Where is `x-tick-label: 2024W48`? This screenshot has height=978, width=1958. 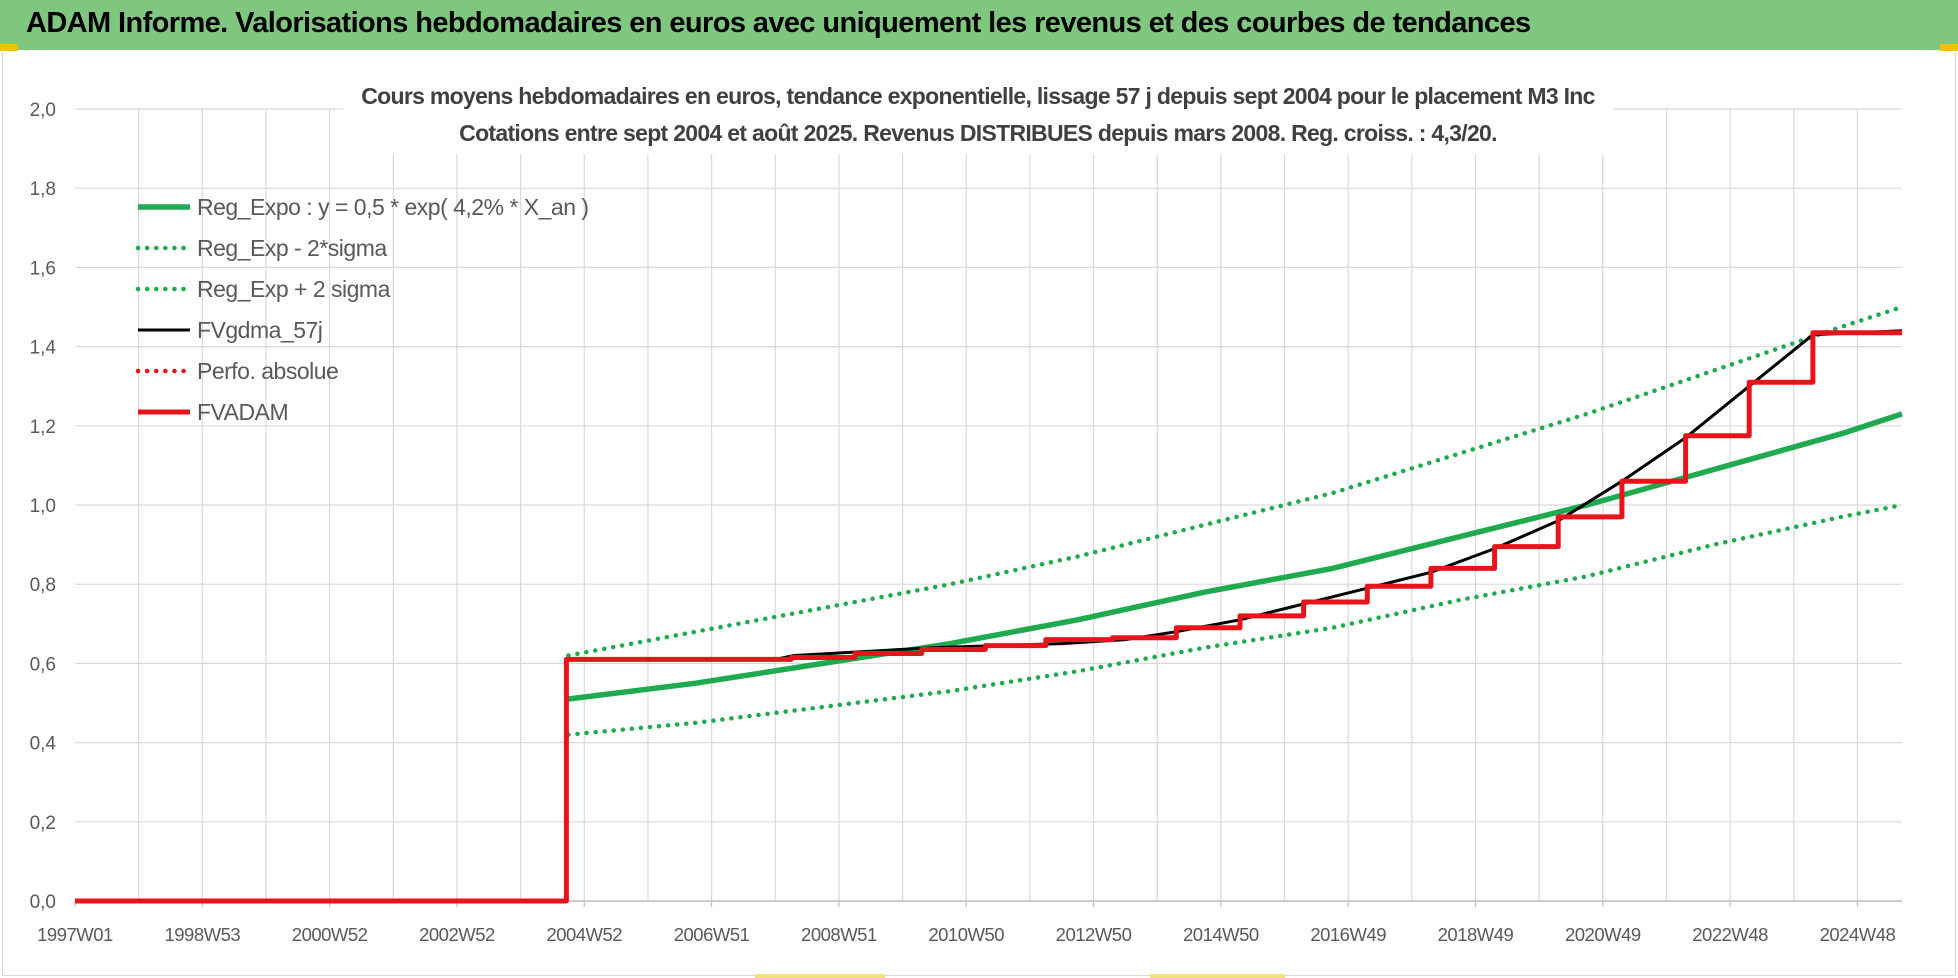 x-tick-label: 2024W48 is located at coordinates (1858, 934).